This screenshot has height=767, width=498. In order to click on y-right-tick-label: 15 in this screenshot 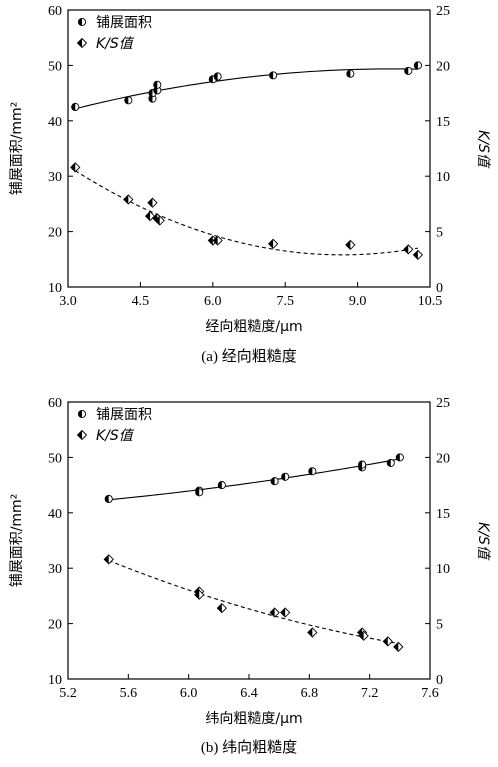, I will do `click(443, 514)`.